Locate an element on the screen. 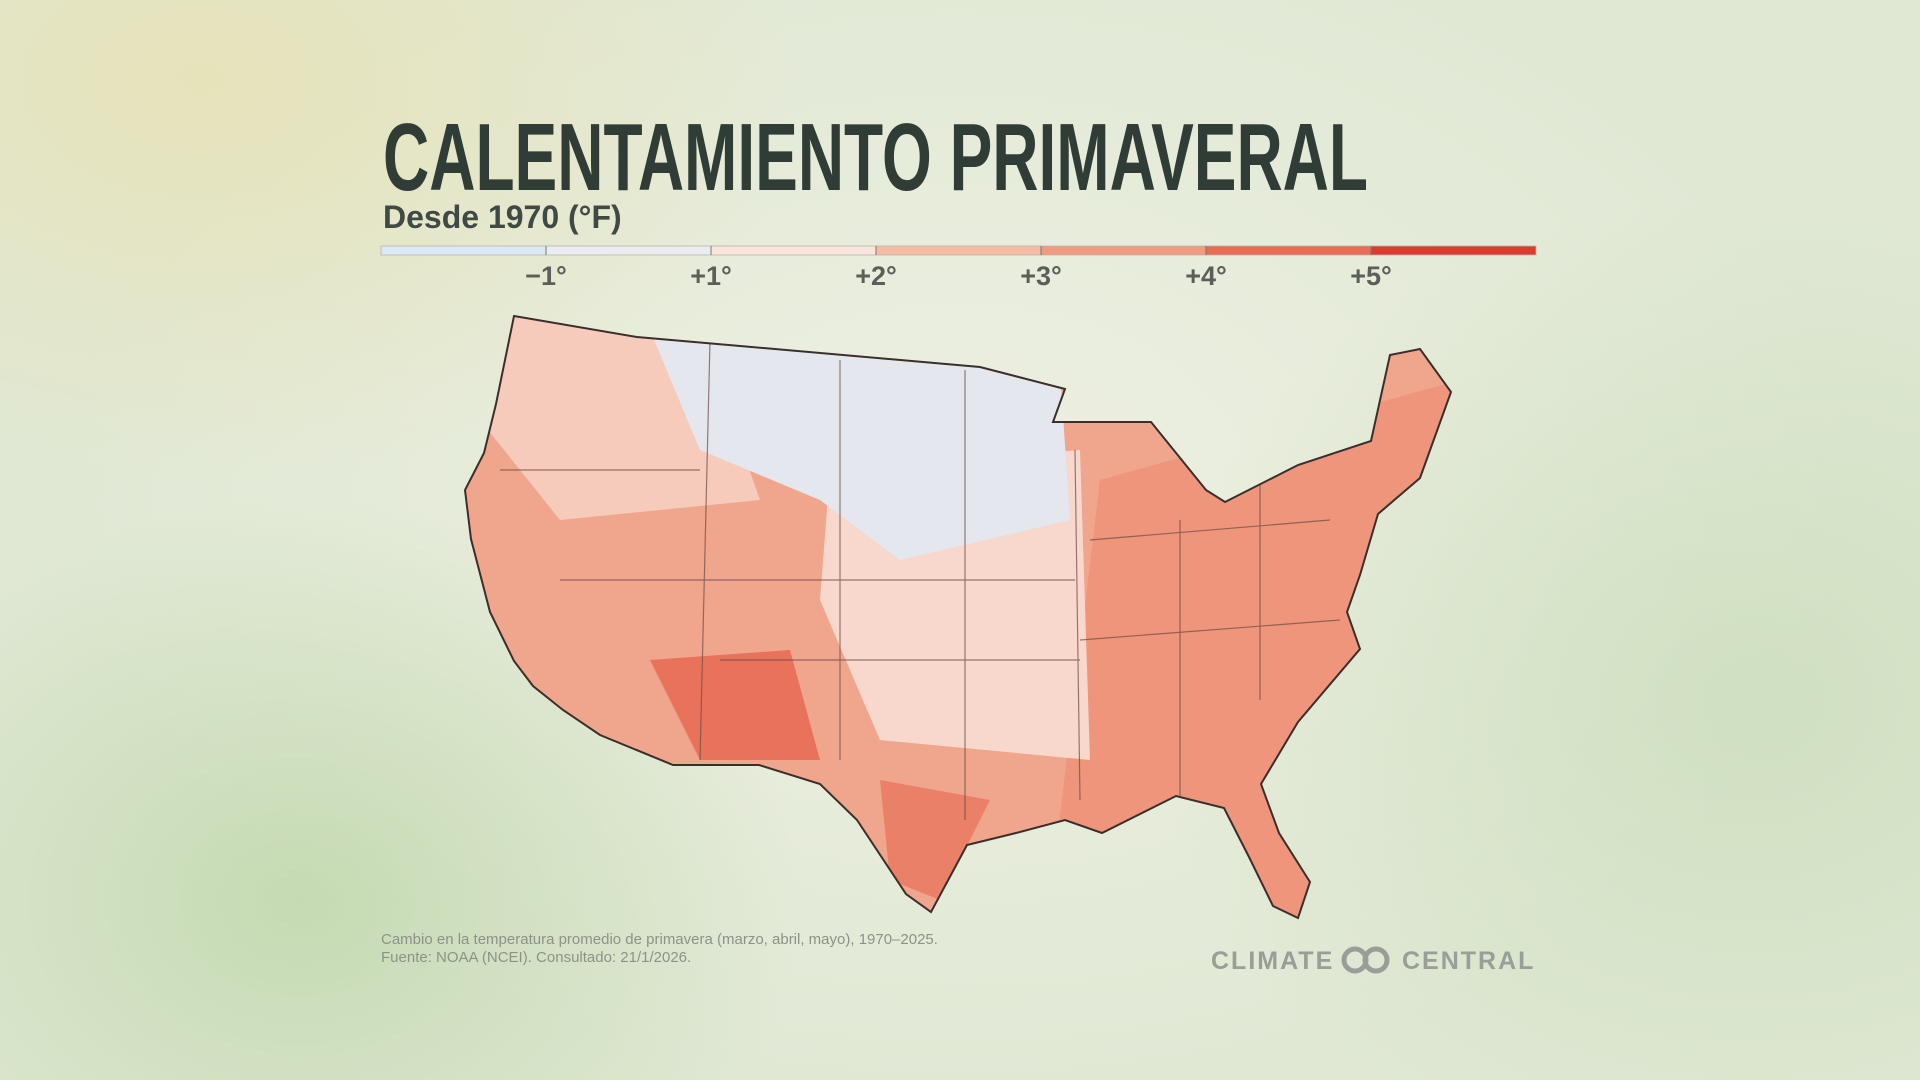  legend-label: +3° is located at coordinates (1041, 276).